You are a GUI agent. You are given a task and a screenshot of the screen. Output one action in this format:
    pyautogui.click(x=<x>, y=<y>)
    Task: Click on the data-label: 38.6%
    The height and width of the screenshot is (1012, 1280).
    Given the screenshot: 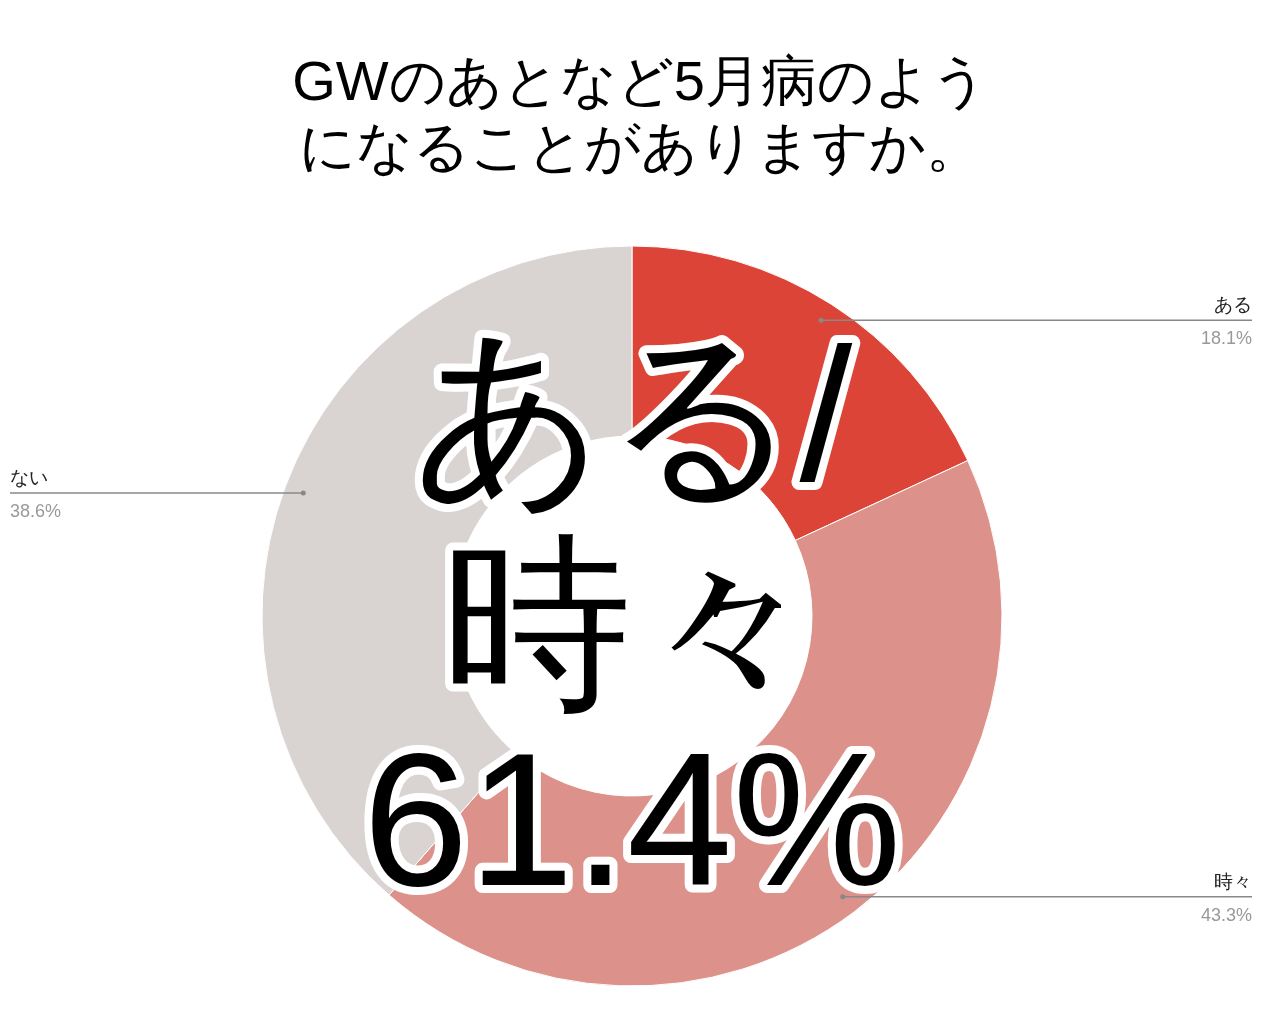 What is the action you would take?
    pyautogui.click(x=36, y=510)
    